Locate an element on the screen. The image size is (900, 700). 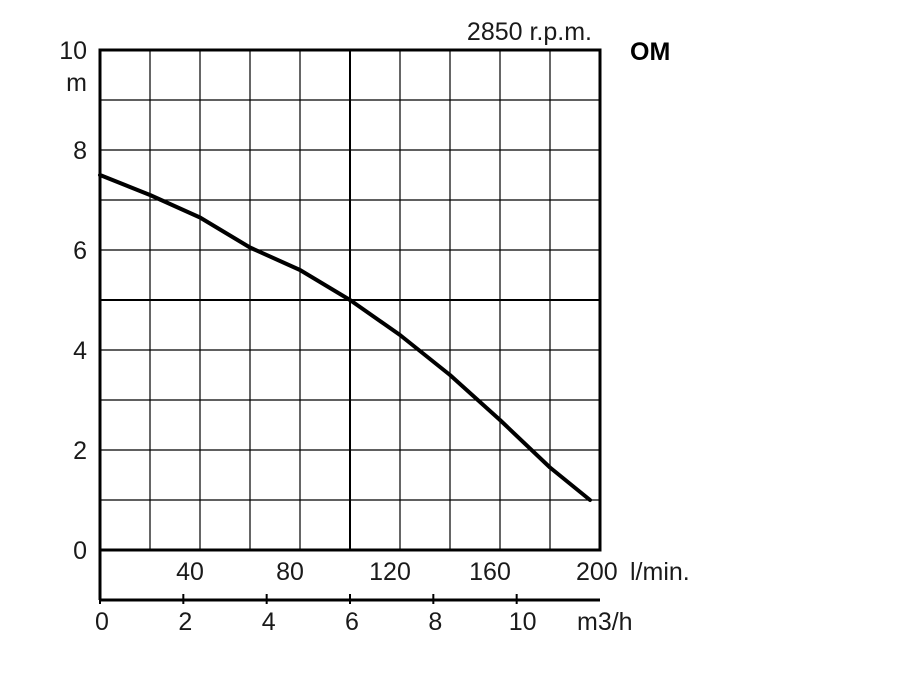
m3h-tick-label: 10 is located at coordinates (523, 622).